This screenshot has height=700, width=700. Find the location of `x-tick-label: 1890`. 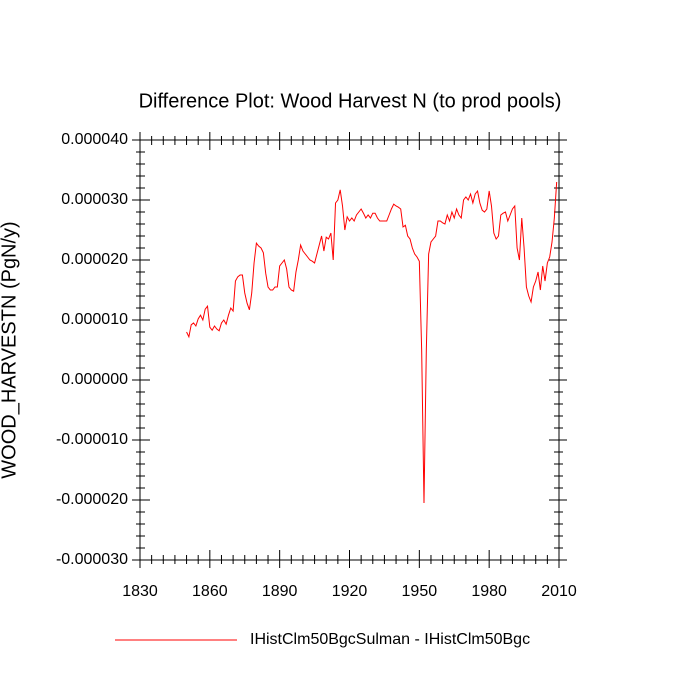

x-tick-label: 1890 is located at coordinates (280, 591).